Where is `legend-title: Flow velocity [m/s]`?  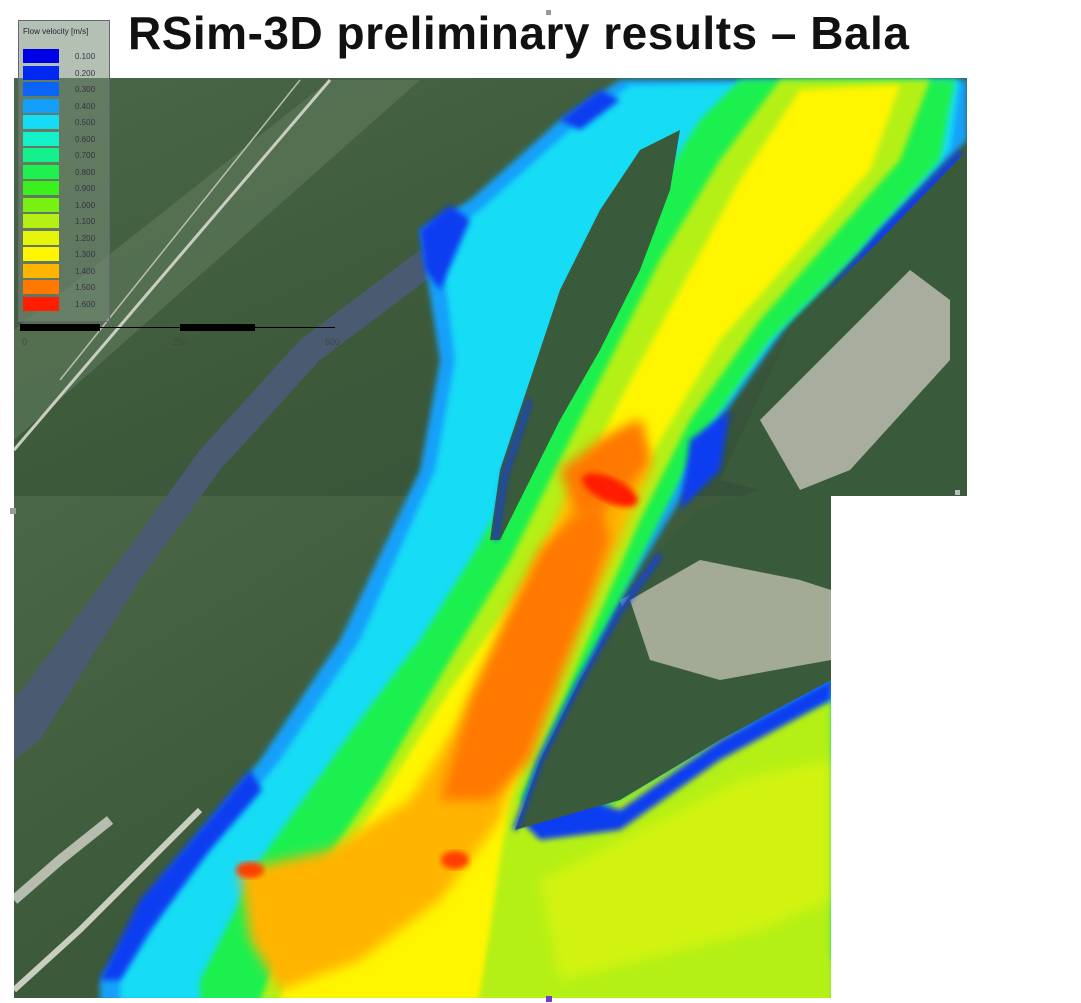
legend-title: Flow velocity [m/s] is located at coordinates (56, 31).